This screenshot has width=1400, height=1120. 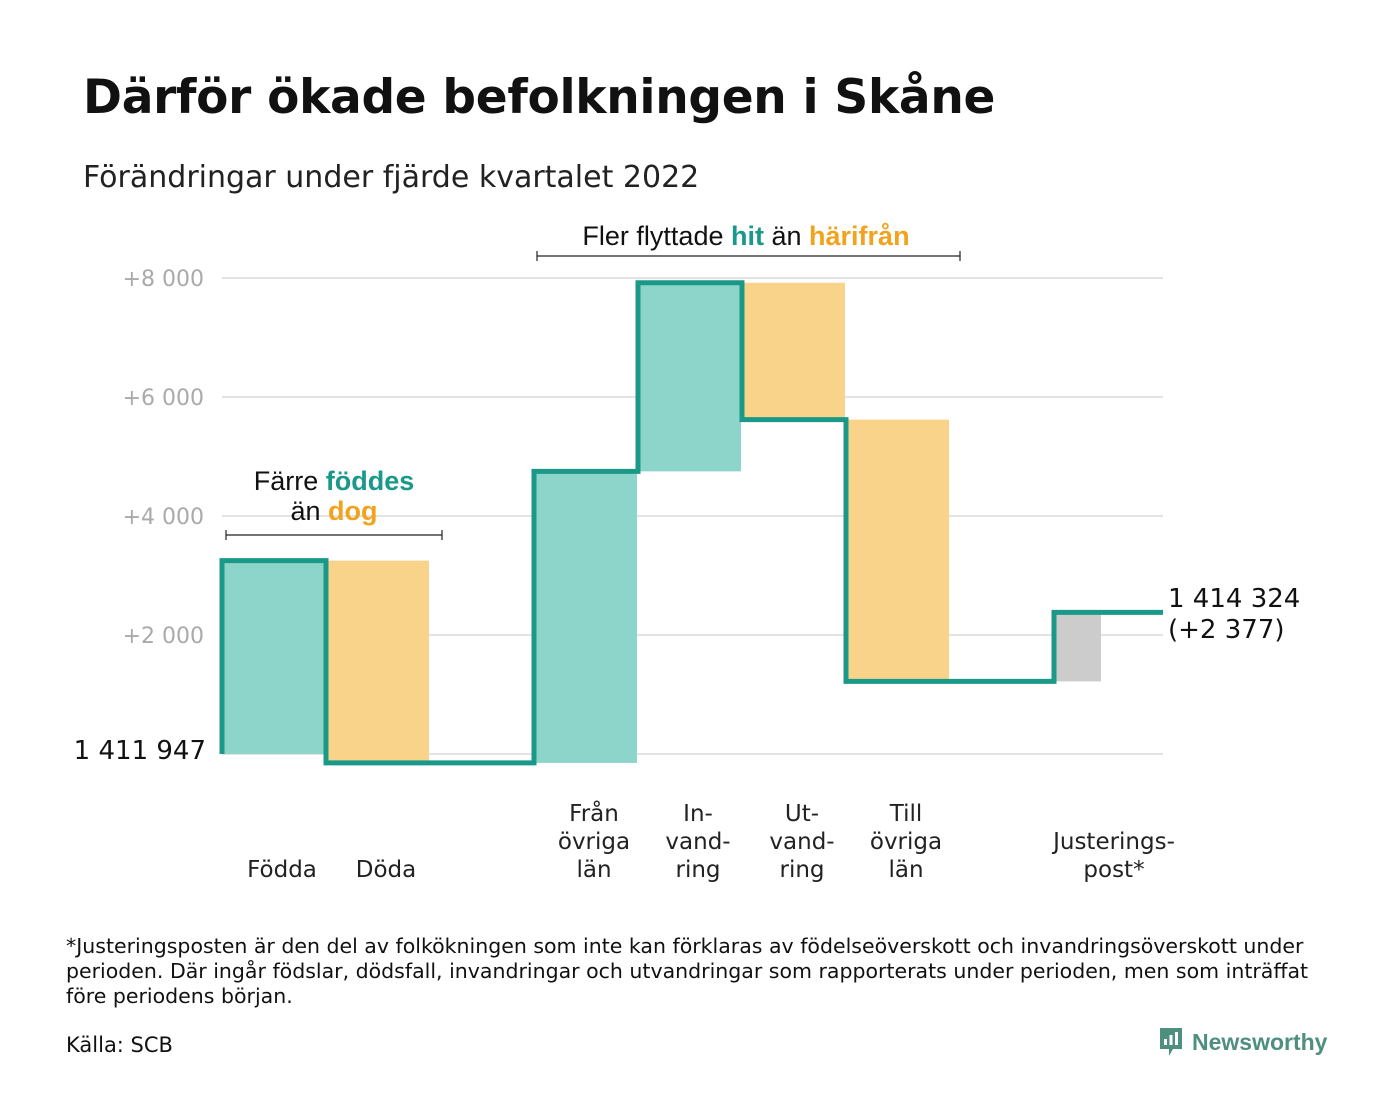 What do you see at coordinates (309, 511) in the screenshot?
I see `births-annotation-text2: än` at bounding box center [309, 511].